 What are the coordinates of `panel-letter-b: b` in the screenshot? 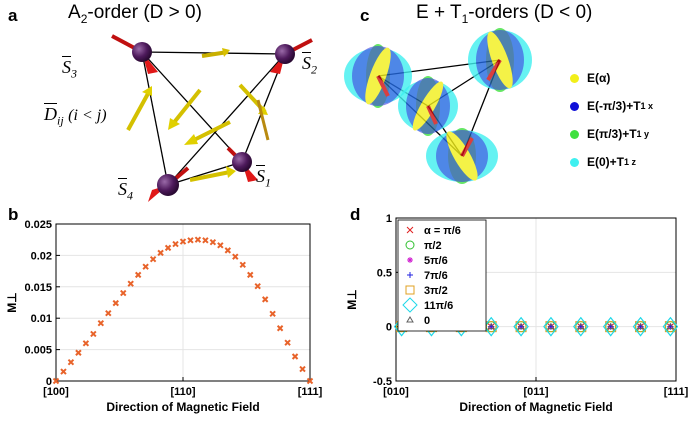 It's located at (13, 214).